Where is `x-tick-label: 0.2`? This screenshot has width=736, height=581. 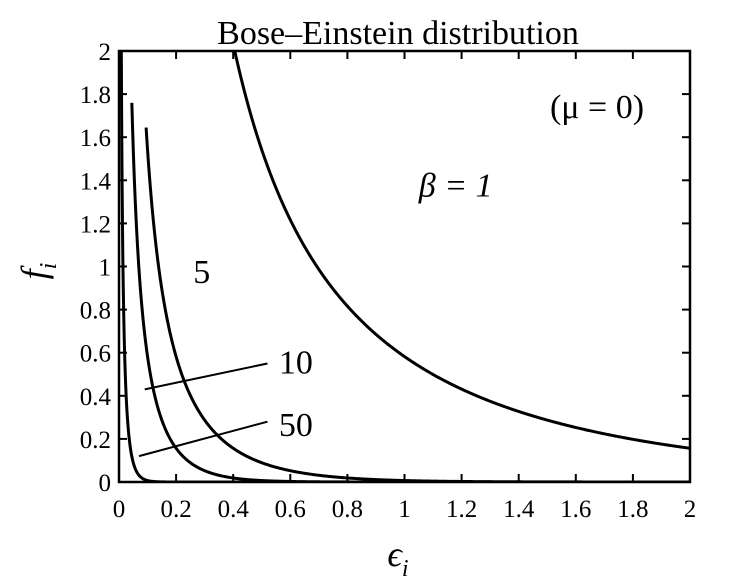
x-tick-label: 0.2 is located at coordinates (175, 509).